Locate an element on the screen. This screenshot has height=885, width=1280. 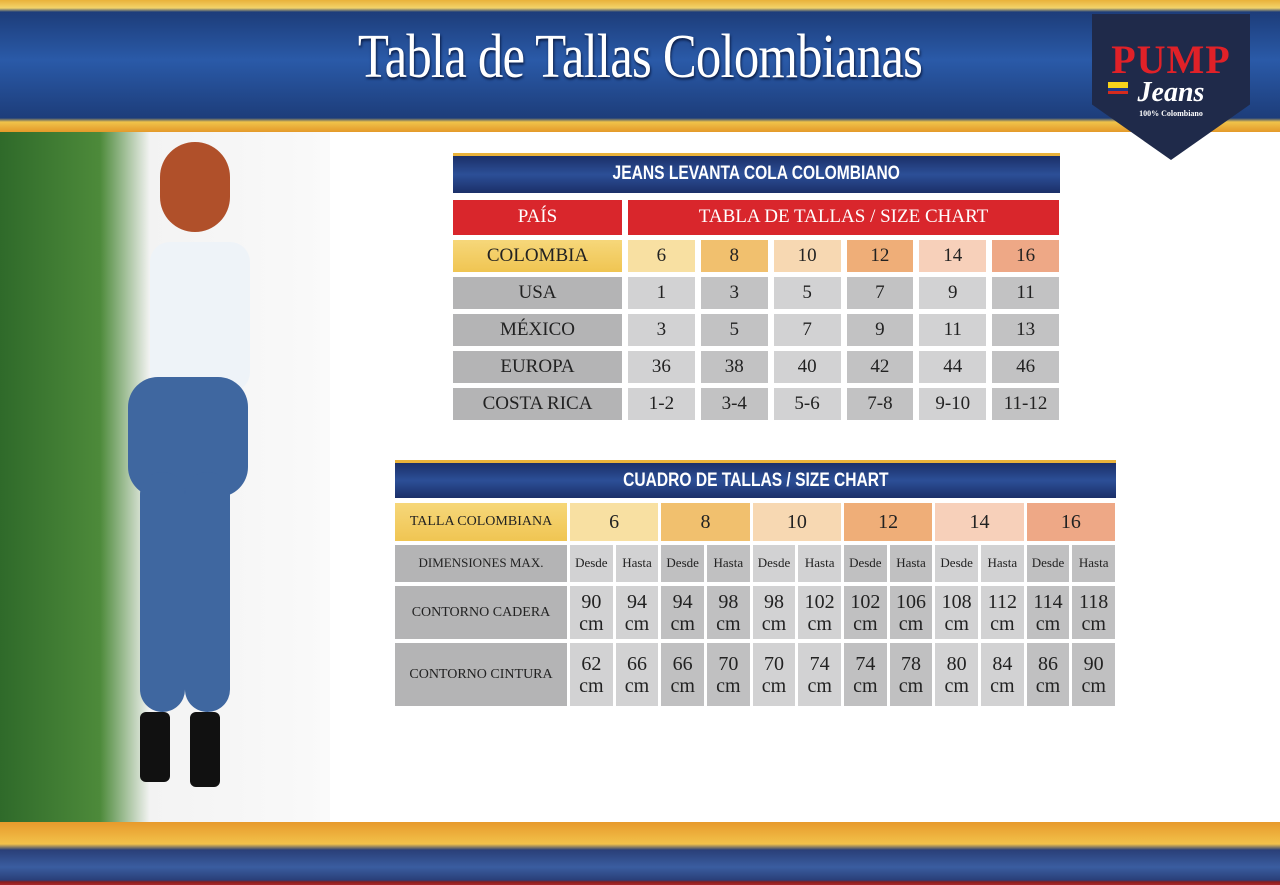
measure-cell: 118 cm is located at coordinates (1093, 612).